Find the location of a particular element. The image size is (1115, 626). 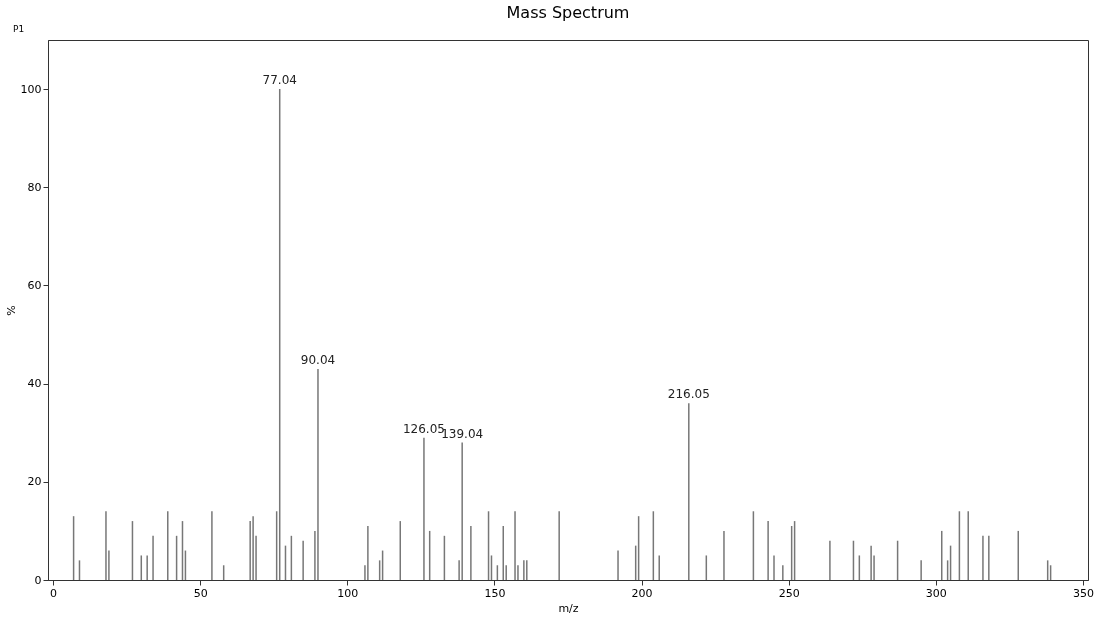

y-tick-label: 40 is located at coordinates (34, 384).